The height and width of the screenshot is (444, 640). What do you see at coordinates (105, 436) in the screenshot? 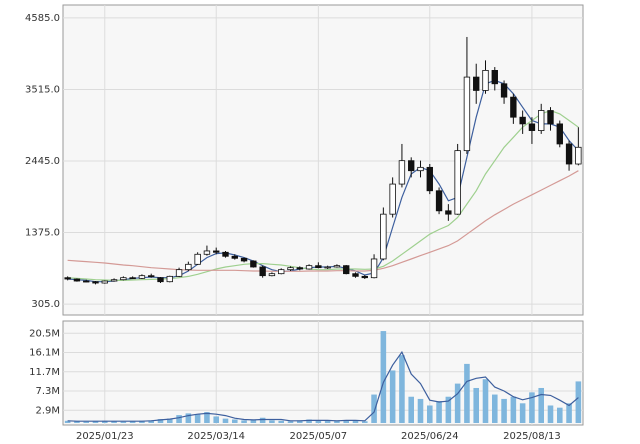
I see `x-tick-label: 2025/01/23` at bounding box center [105, 436].